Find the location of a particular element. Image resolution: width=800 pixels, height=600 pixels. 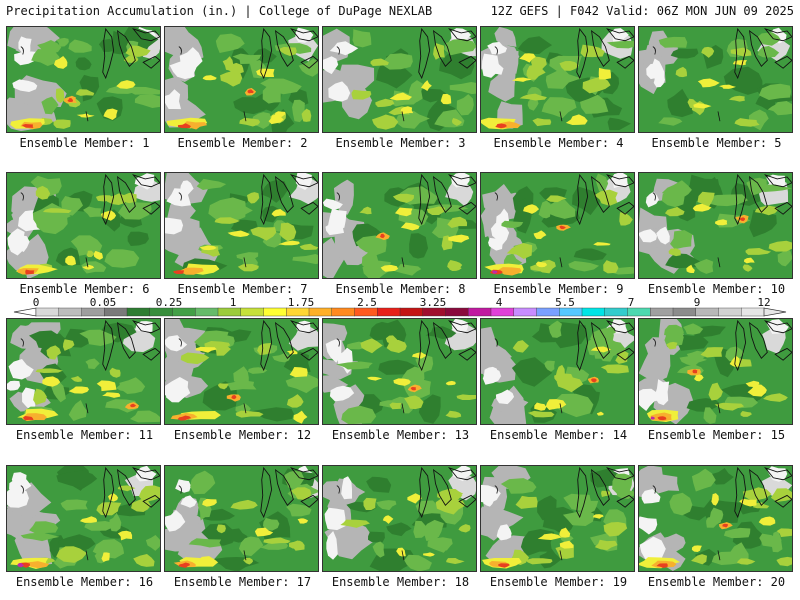

colorbar-tick-label: 9 is located at coordinates (697, 302).